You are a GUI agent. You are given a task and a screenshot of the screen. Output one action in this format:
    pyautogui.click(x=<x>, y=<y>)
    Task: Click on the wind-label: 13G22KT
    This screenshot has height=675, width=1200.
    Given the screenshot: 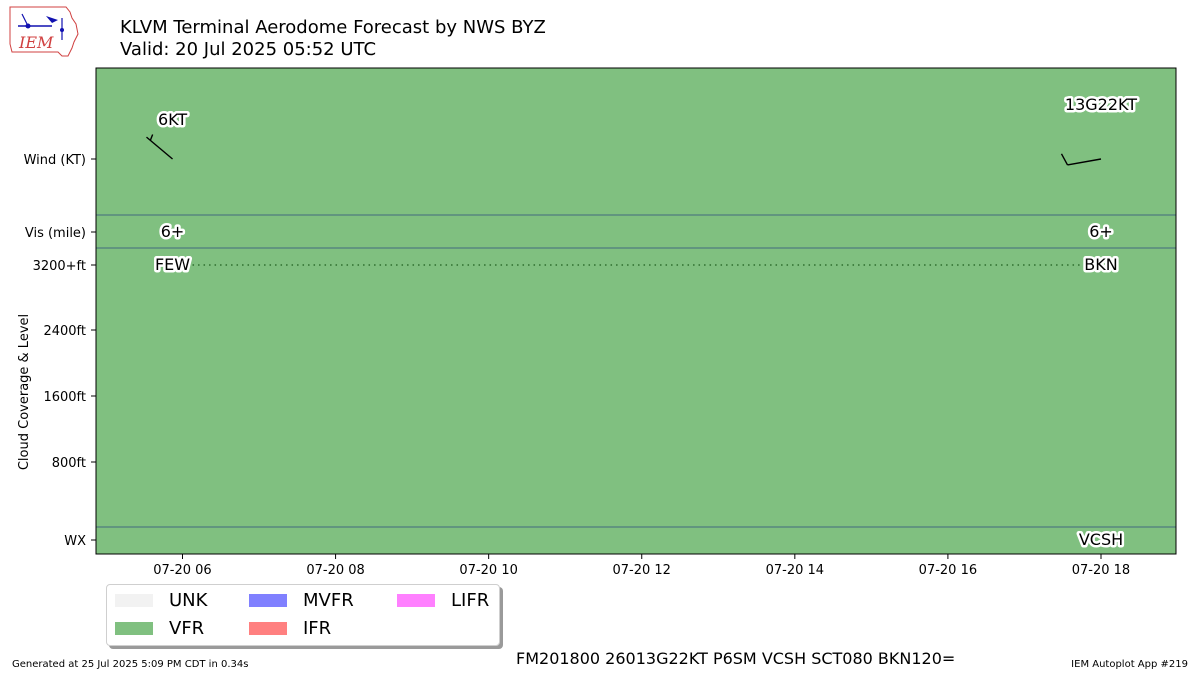 What is the action you would take?
    pyautogui.click(x=1101, y=104)
    